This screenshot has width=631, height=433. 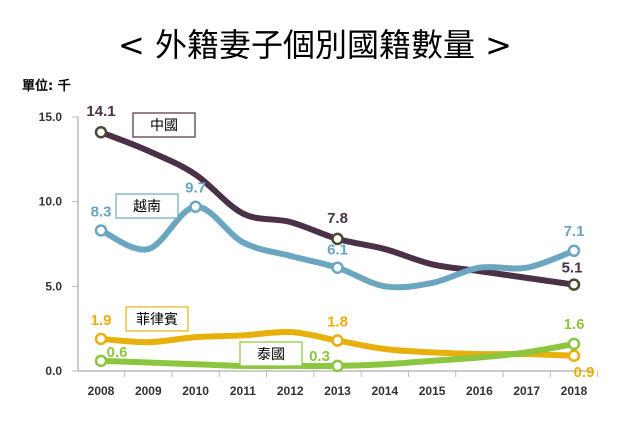 I want to click on x-tick-label: 2014, so click(x=384, y=391).